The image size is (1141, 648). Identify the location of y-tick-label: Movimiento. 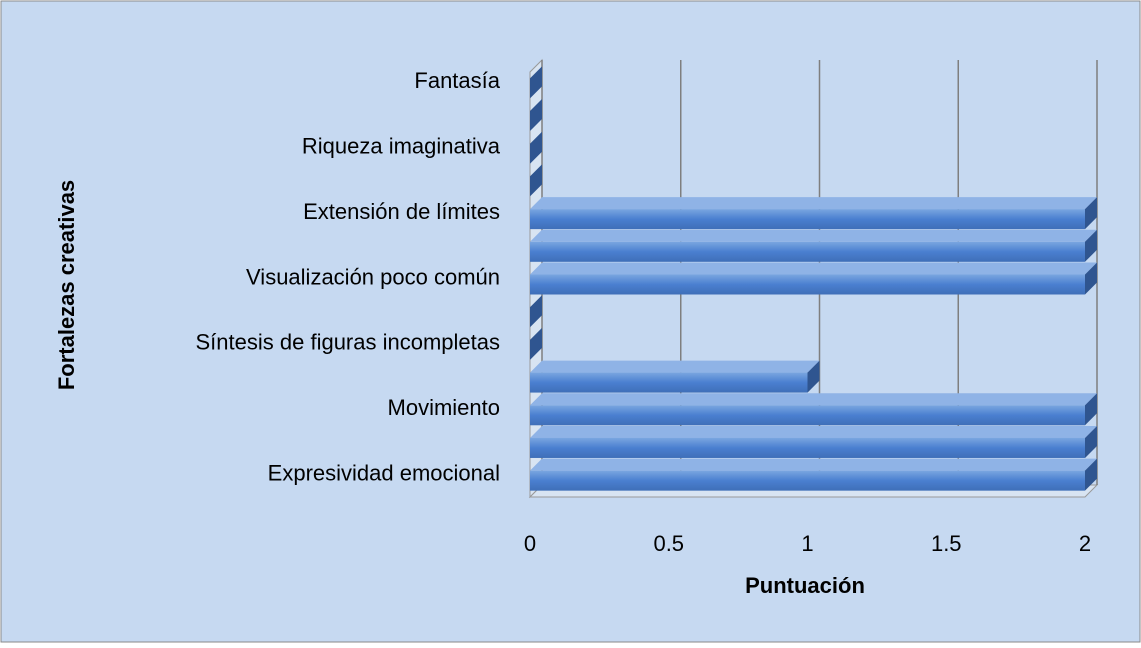
(444, 407).